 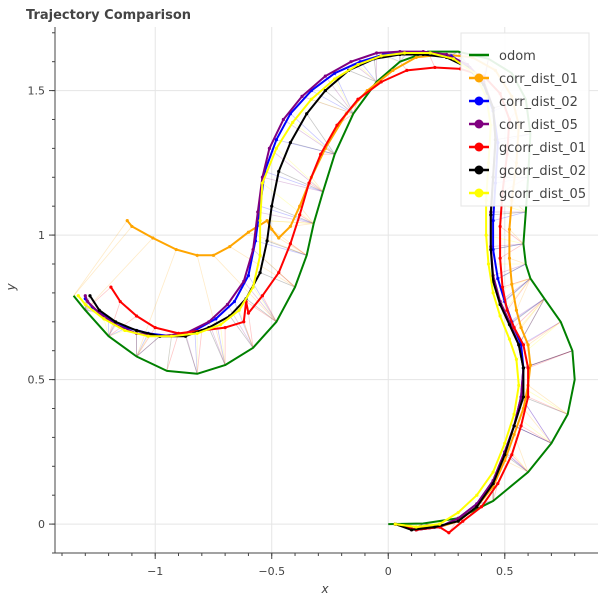 I want to click on x-axis-label: x, so click(x=324, y=589).